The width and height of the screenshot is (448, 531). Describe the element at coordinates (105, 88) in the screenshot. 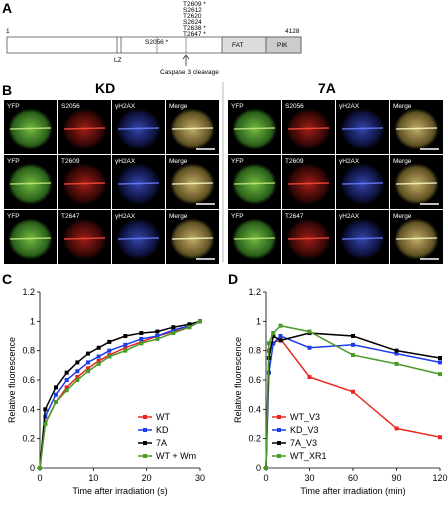

I see `group-title: KD` at that location.